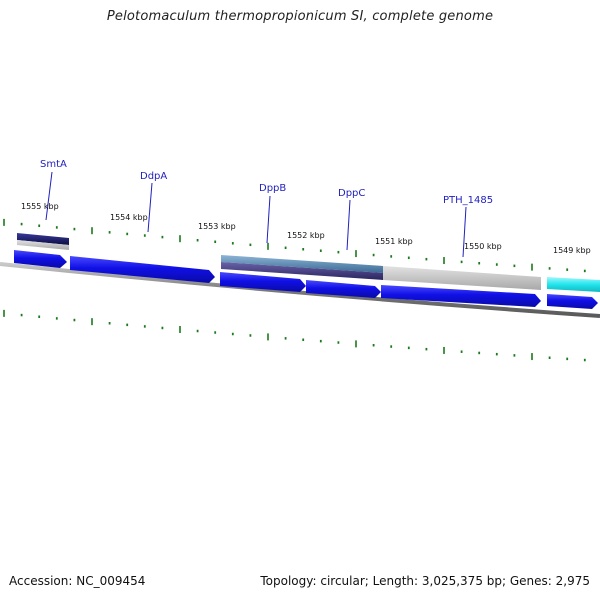  I want to click on gene-label-ddpa: DdpA, so click(153, 176).